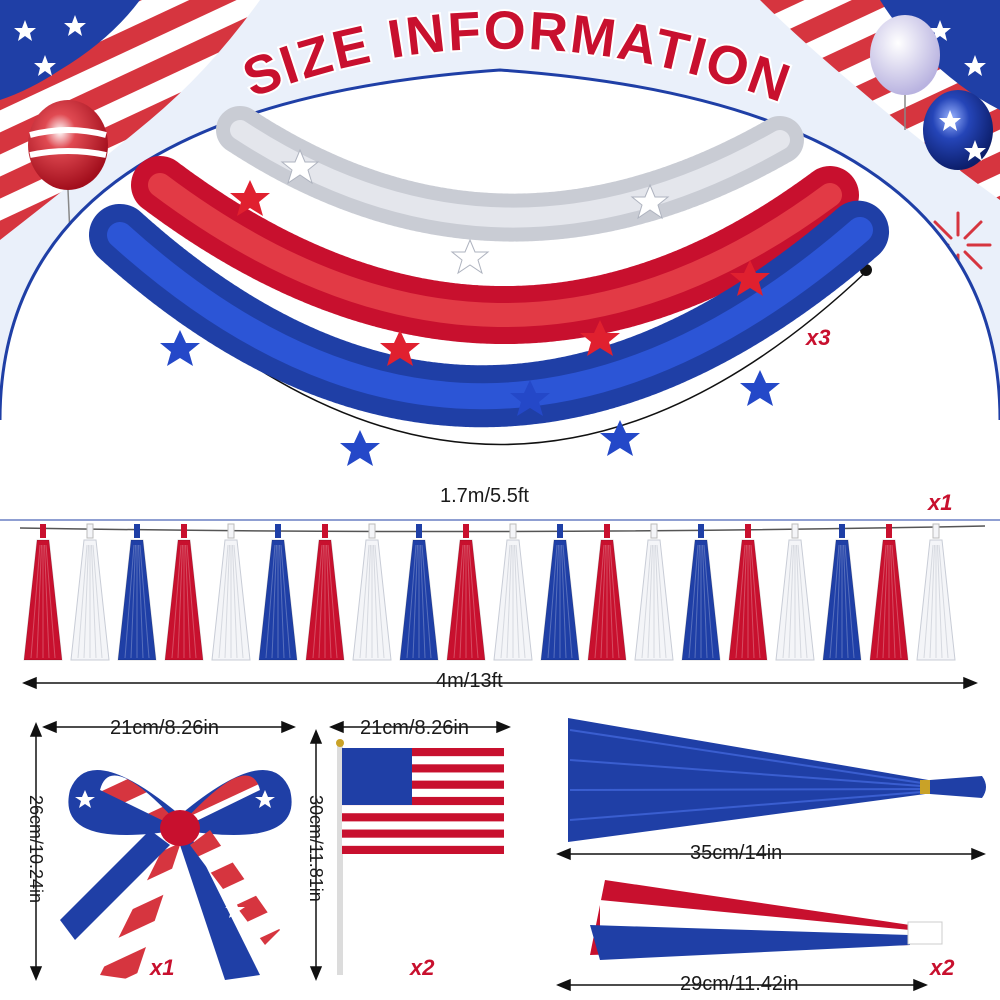 The image size is (1000, 1000). What do you see at coordinates (489, 592) in the screenshot?
I see `tassel-banner` at bounding box center [489, 592].